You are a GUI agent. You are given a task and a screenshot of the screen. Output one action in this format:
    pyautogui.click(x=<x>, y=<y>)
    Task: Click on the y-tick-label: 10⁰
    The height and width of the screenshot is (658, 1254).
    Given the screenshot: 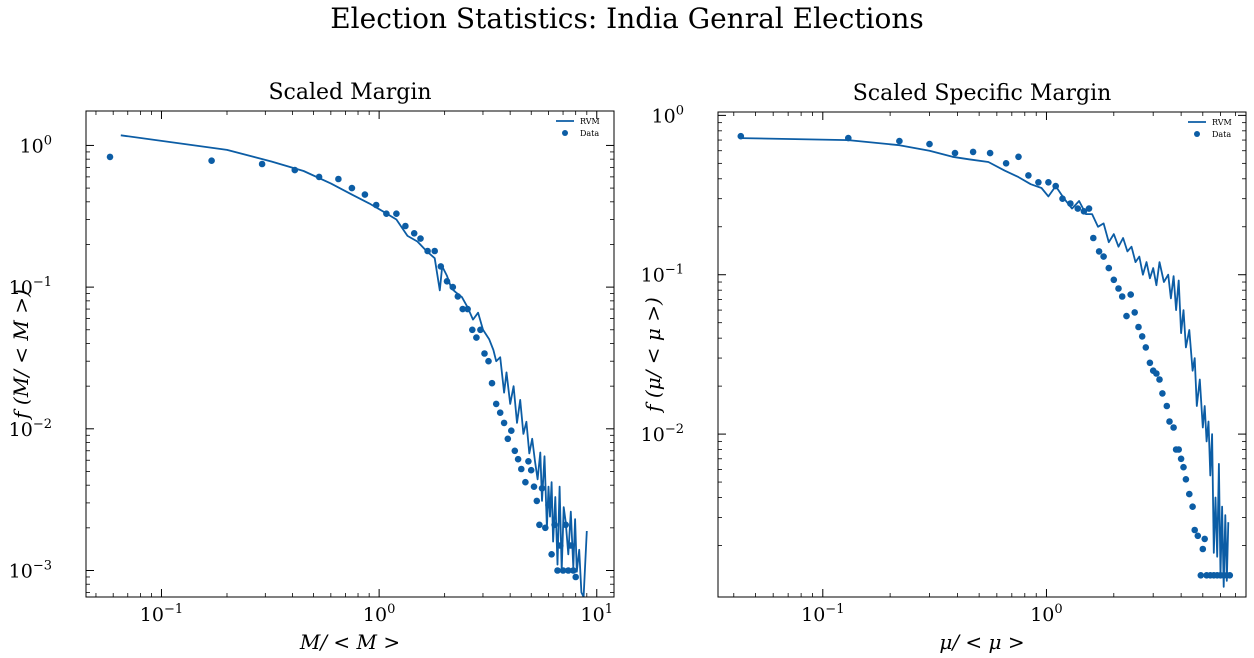 What is the action you would take?
    pyautogui.click(x=36, y=145)
    